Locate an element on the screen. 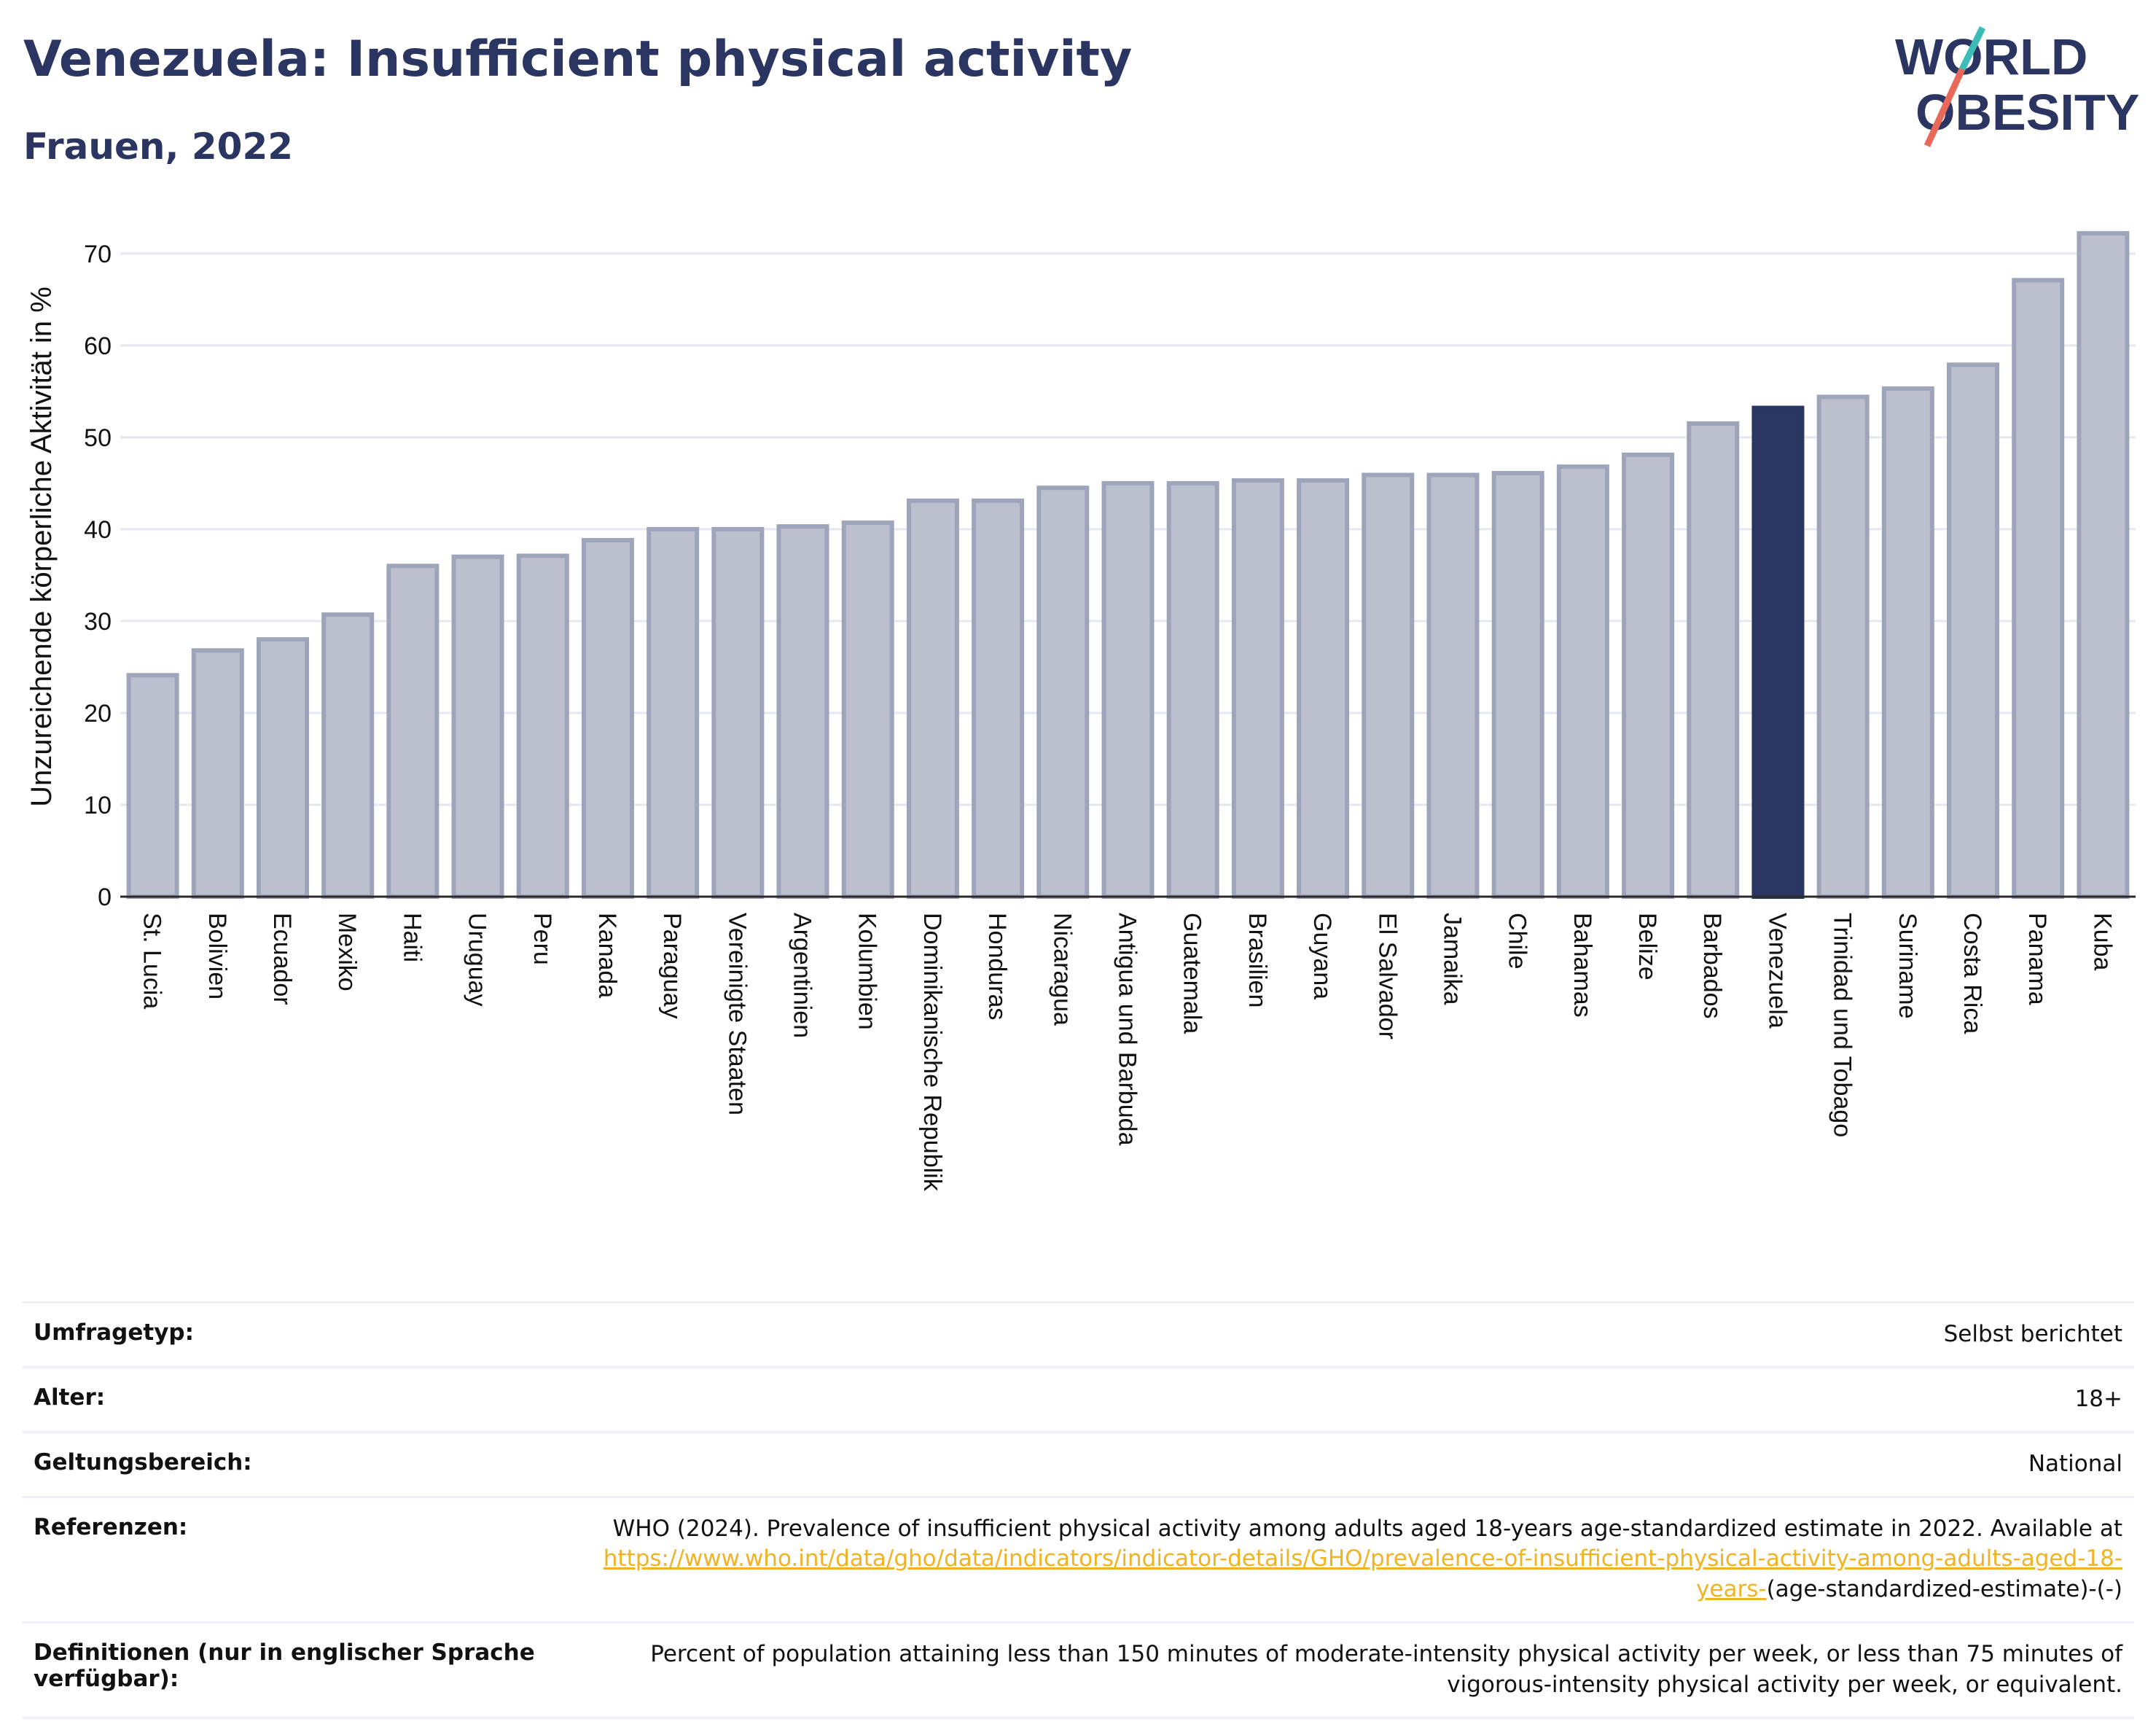  info-row-scope: Geltungsbereich: National is located at coordinates (1078, 1463).